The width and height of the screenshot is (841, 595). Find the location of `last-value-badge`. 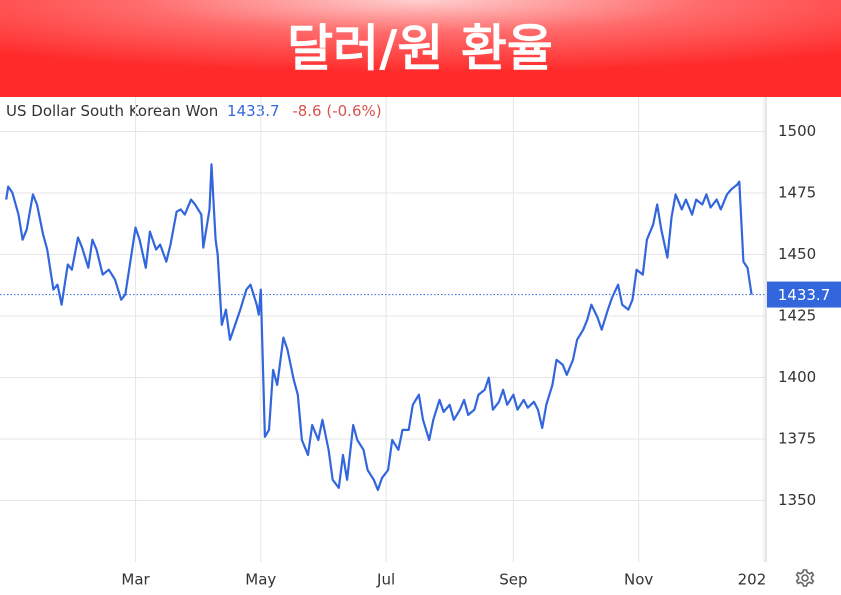

last-value-badge is located at coordinates (804, 294).